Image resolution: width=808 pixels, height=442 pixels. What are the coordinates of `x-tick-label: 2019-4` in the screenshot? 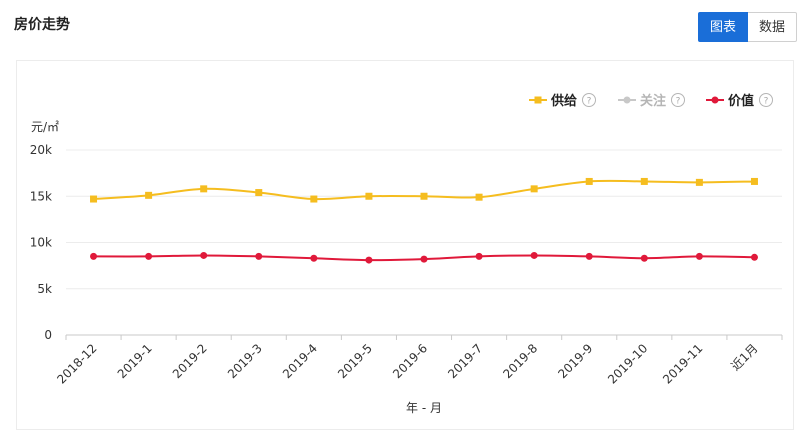 It's located at (300, 361).